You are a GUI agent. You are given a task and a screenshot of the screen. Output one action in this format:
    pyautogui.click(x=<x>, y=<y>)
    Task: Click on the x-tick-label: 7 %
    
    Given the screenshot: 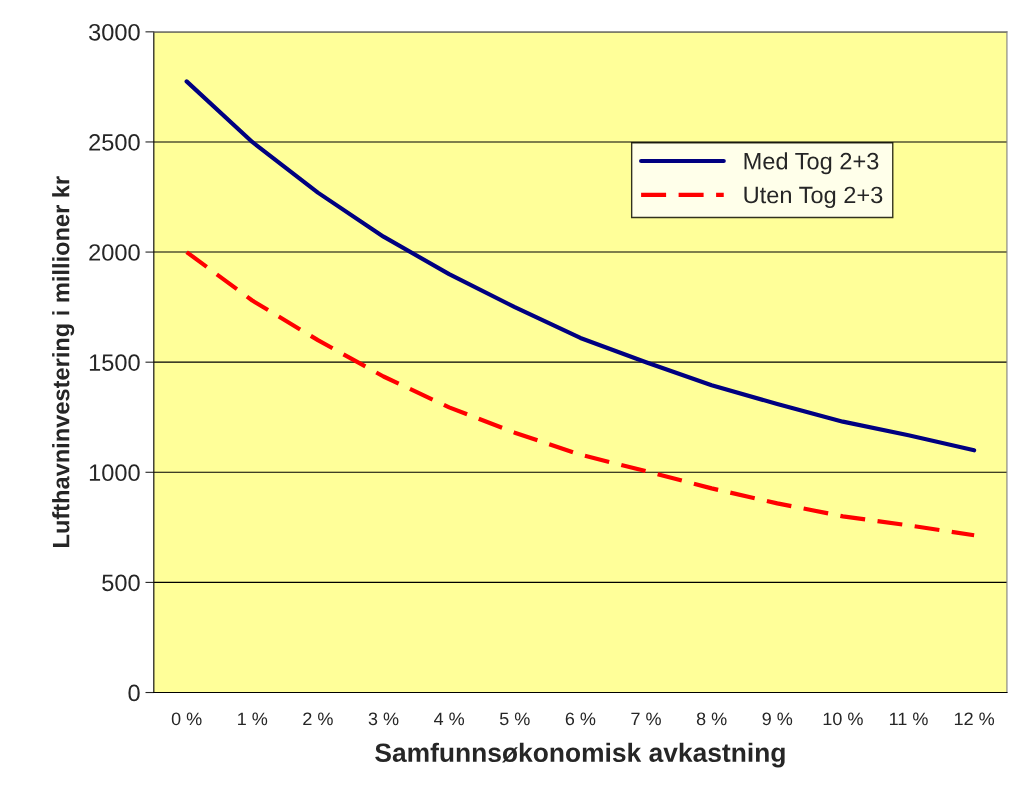 What is the action you would take?
    pyautogui.click(x=646, y=719)
    